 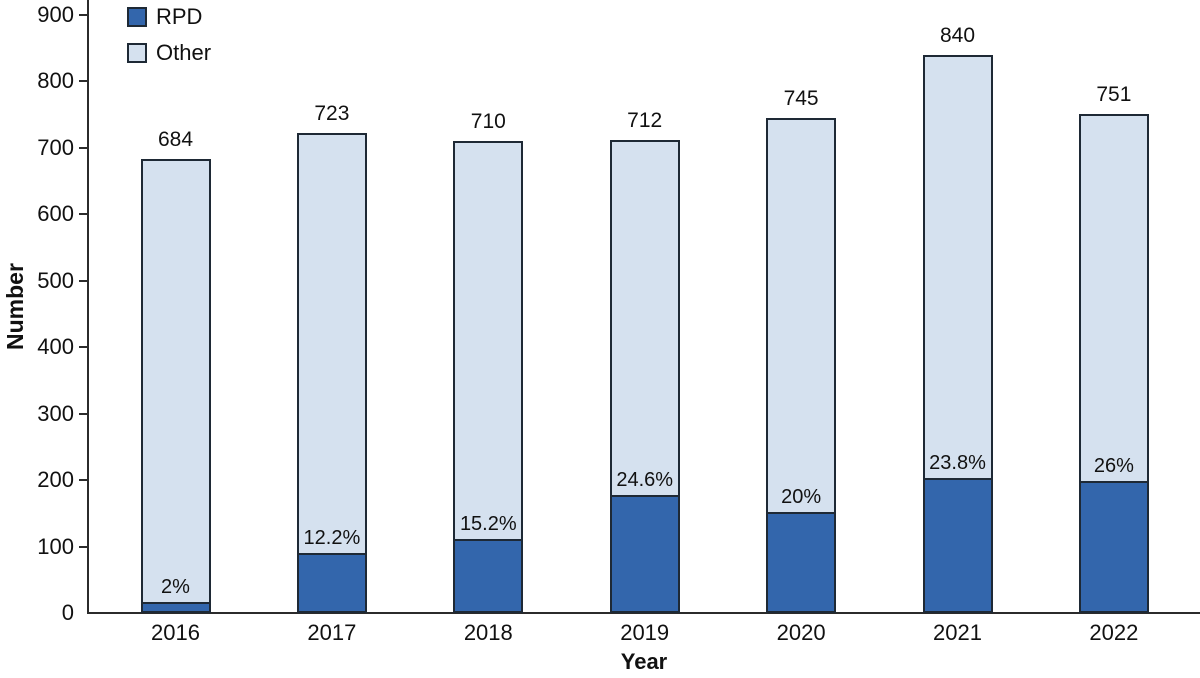 I want to click on bar-total-label: 840, so click(x=957, y=35).